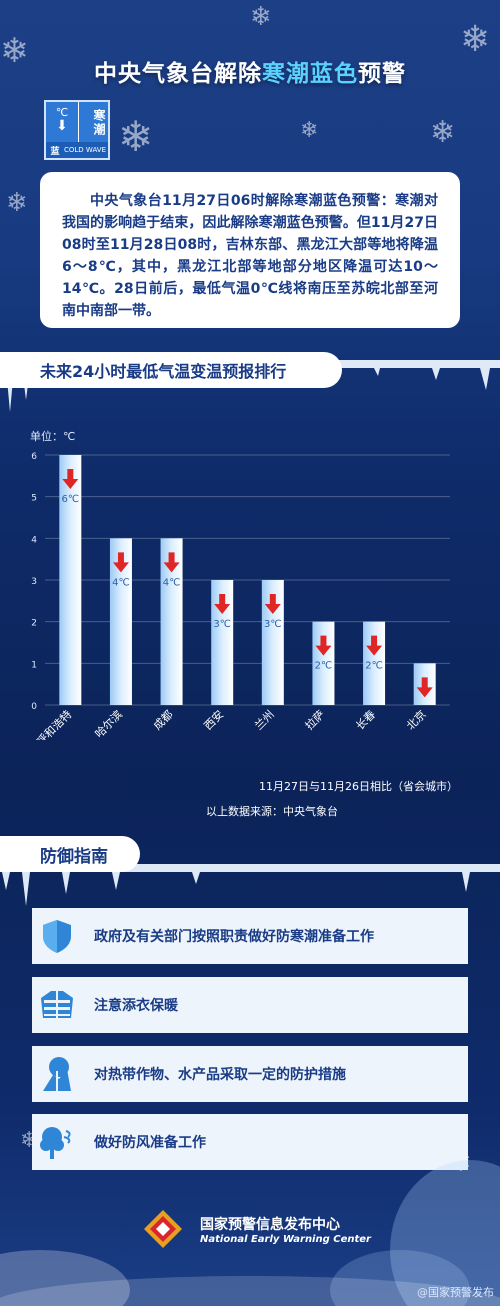  I want to click on guide-item-0: 政府及有关部门按照职责做好防寒潮准备工作, so click(250, 936).